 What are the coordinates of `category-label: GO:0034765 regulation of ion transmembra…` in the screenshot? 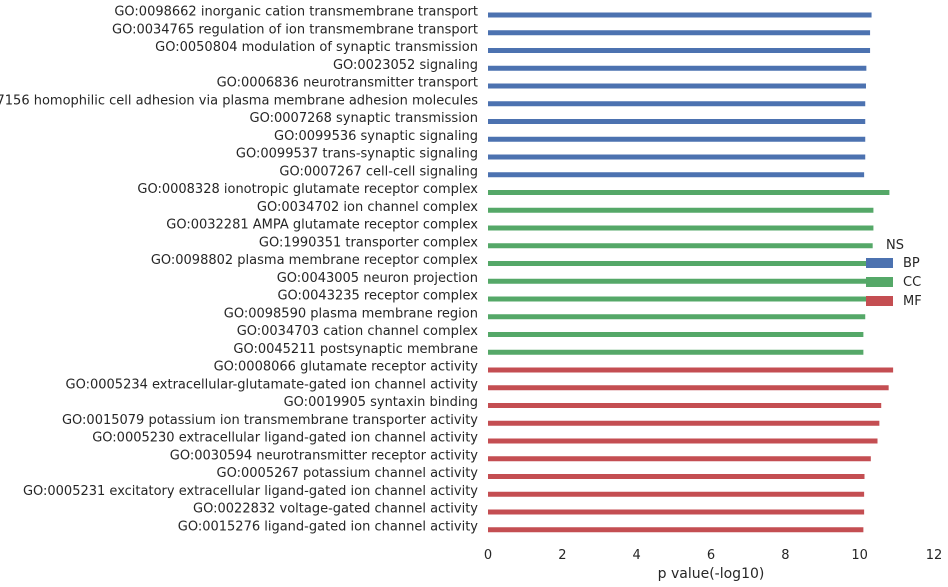 It's located at (295, 29).